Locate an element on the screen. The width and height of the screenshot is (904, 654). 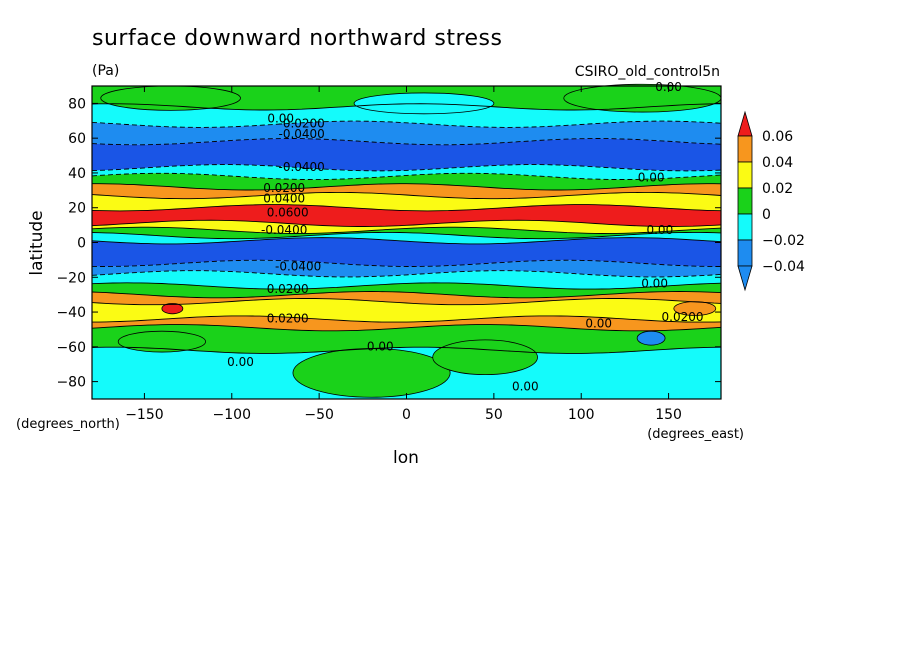
colorbar-tick-label: 0.06 is located at coordinates (777, 137).